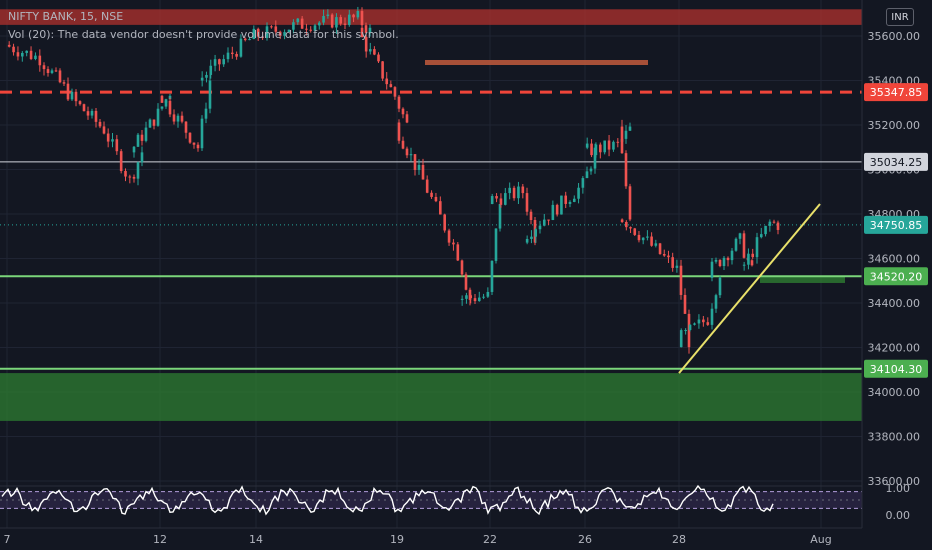 The image size is (932, 550). I want to click on time-tick-label: 14, so click(256, 539).